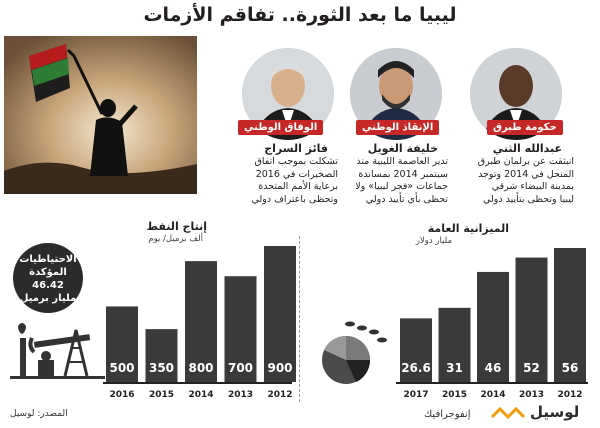 The width and height of the screenshot is (600, 428). What do you see at coordinates (570, 368) in the screenshot?
I see `budget-value-label: 56` at bounding box center [570, 368].